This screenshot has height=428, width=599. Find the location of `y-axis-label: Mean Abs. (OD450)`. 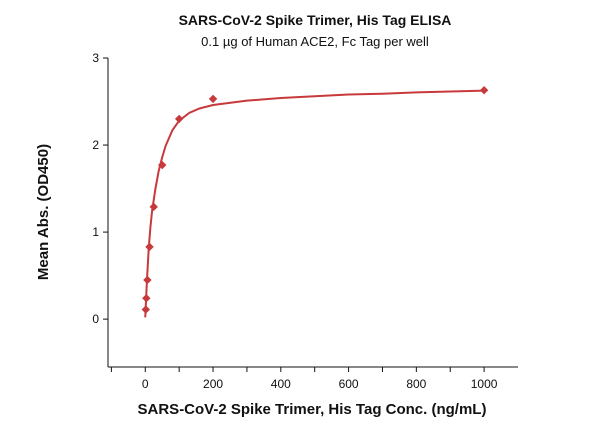

y-axis-label: Mean Abs. (OD450) is located at coordinates (43, 212).